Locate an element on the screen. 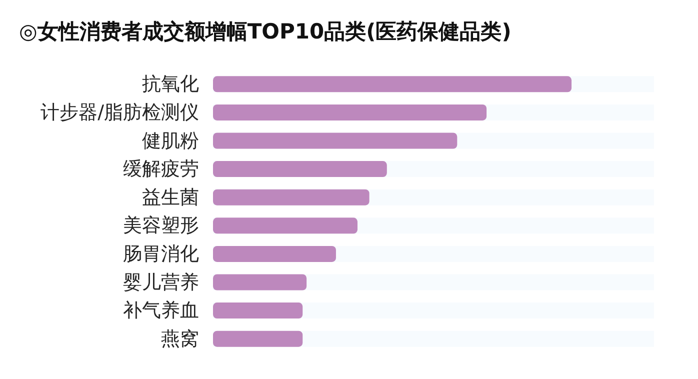  y-tick-label: 健肌粉 is located at coordinates (170, 141).